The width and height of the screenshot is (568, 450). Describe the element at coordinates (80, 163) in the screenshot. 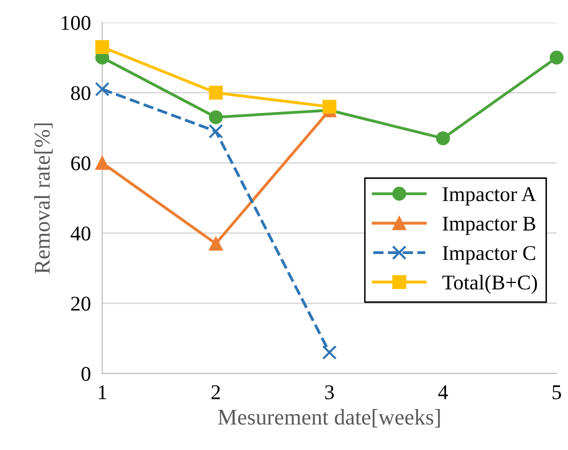

I see `y-tick-label: 60` at that location.